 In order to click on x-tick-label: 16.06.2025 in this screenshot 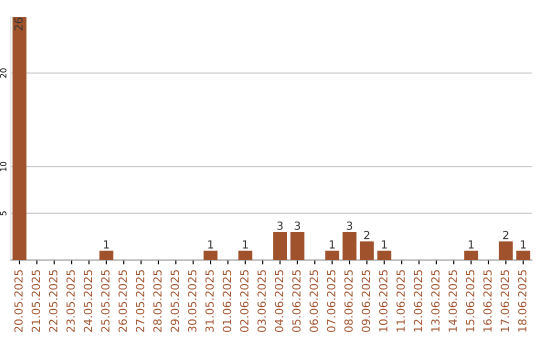, I will do `click(487, 301)`.